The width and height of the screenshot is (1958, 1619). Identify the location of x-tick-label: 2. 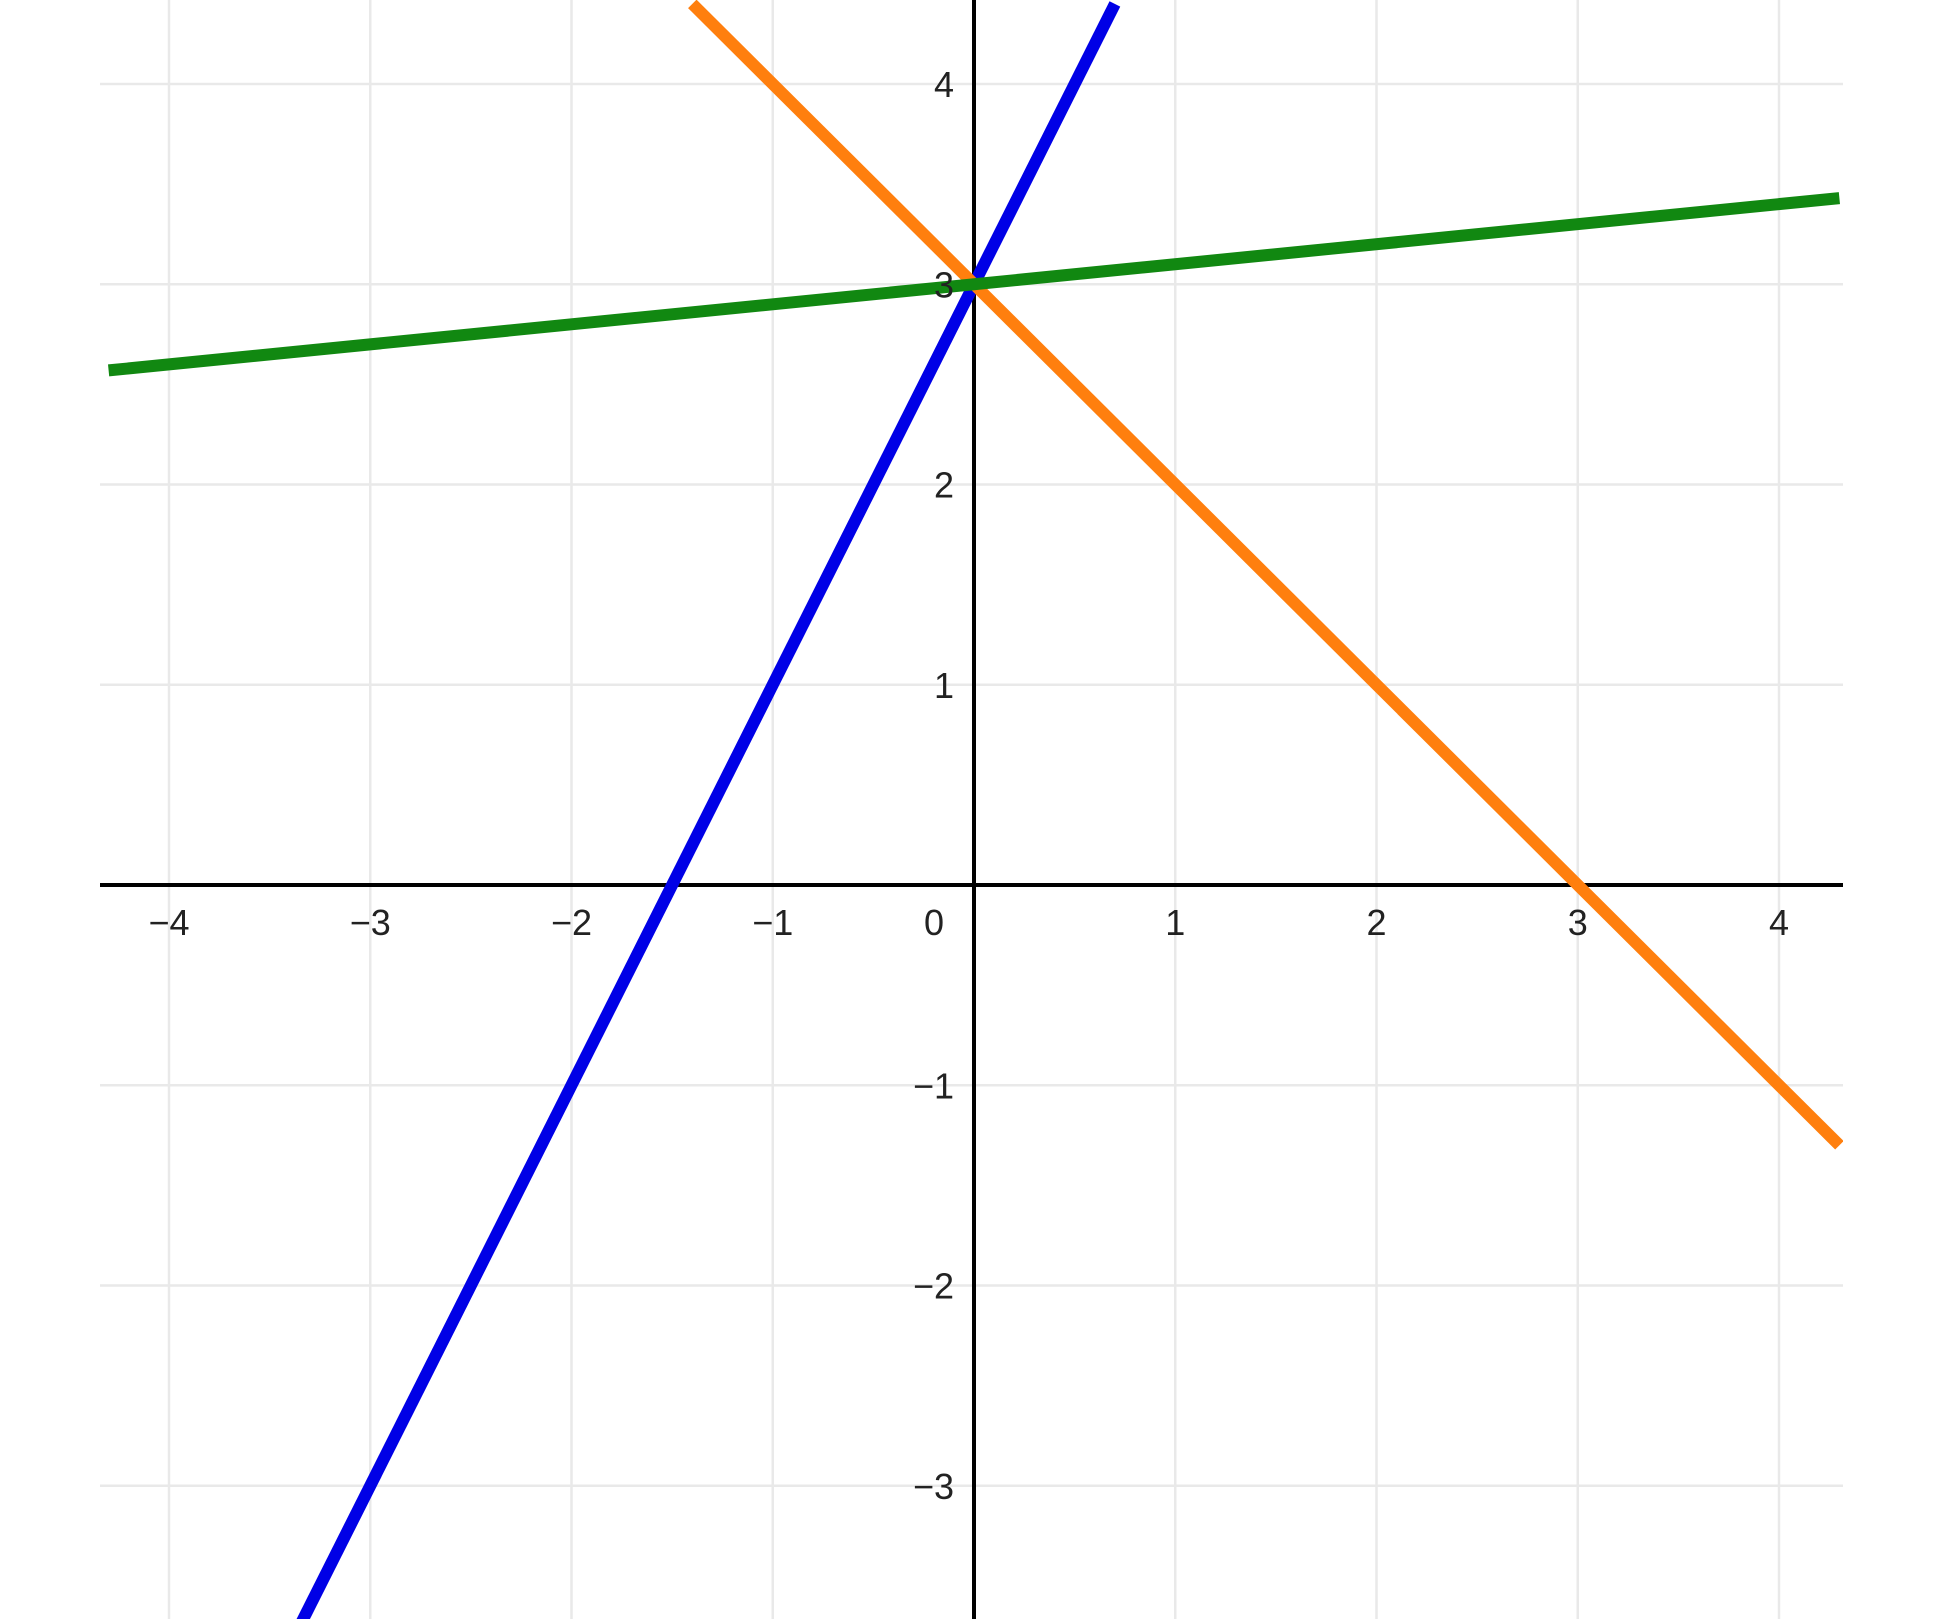
(1376, 922).